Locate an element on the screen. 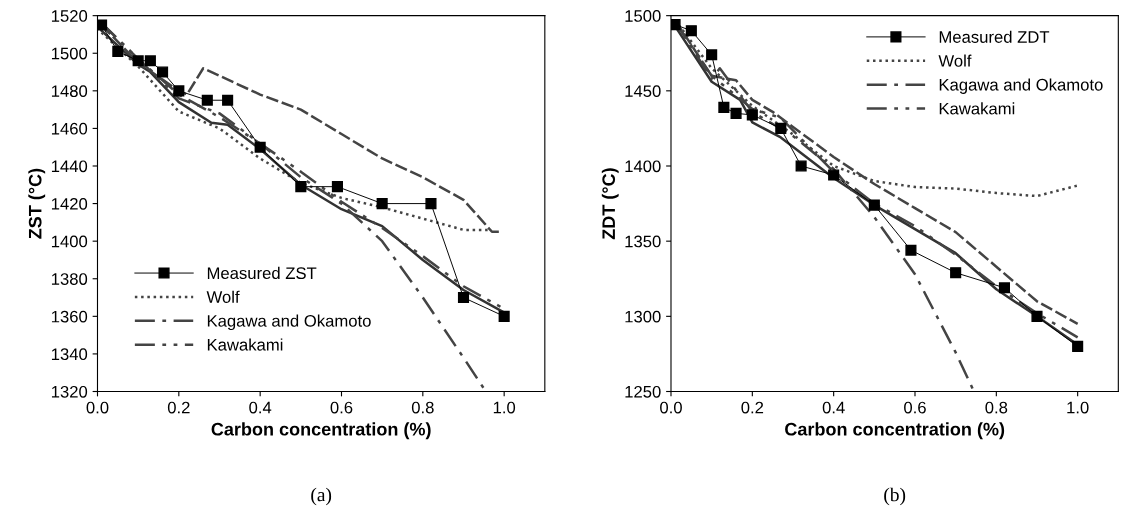  y-tick-label: 1480 is located at coordinates (69, 91).